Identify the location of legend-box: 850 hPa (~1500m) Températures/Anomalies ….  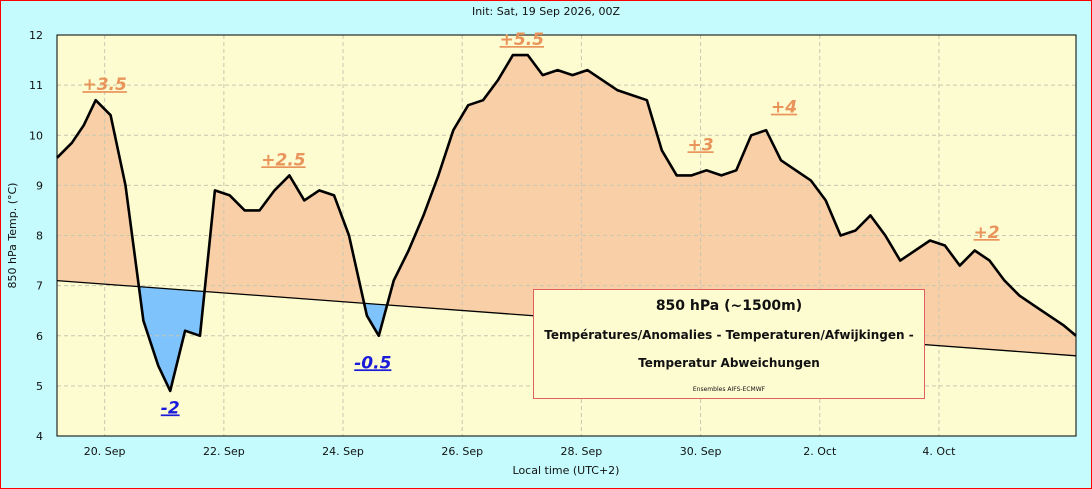
(729, 344).